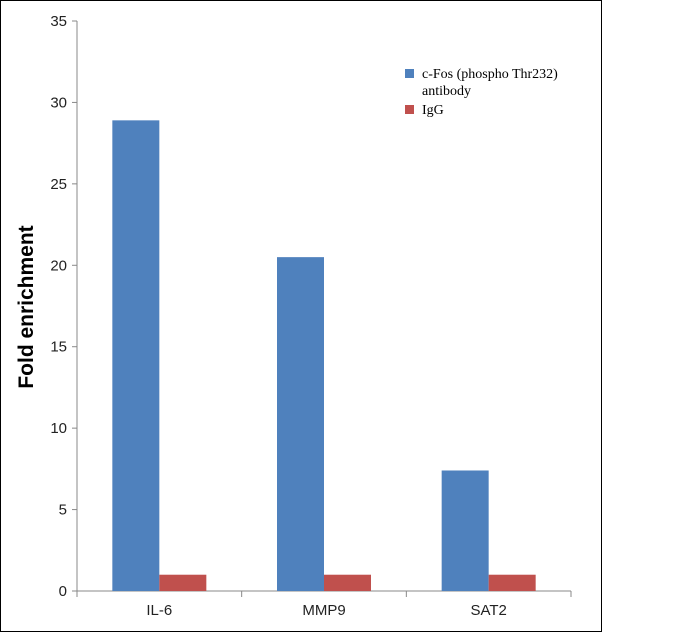 This screenshot has height=634, width=680. I want to click on y-tick-label: 35, so click(58, 21).